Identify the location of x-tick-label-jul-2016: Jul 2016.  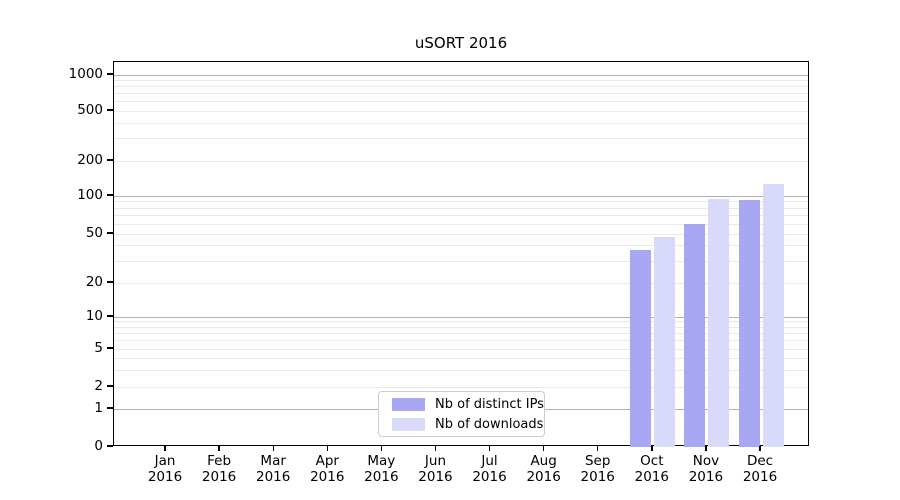
(490, 469).